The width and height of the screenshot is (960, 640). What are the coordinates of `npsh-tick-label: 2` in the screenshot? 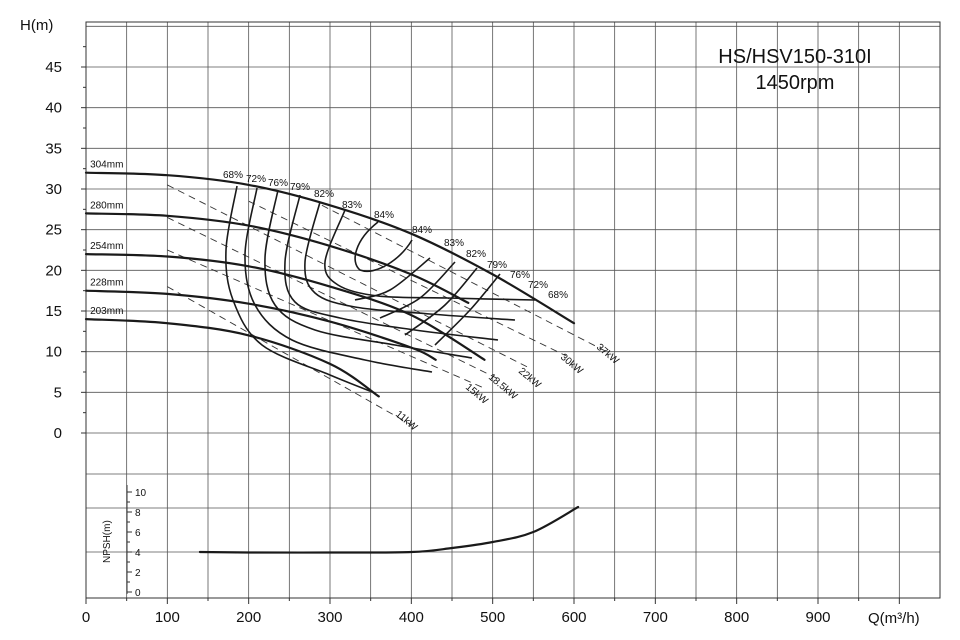 It's located at (138, 573).